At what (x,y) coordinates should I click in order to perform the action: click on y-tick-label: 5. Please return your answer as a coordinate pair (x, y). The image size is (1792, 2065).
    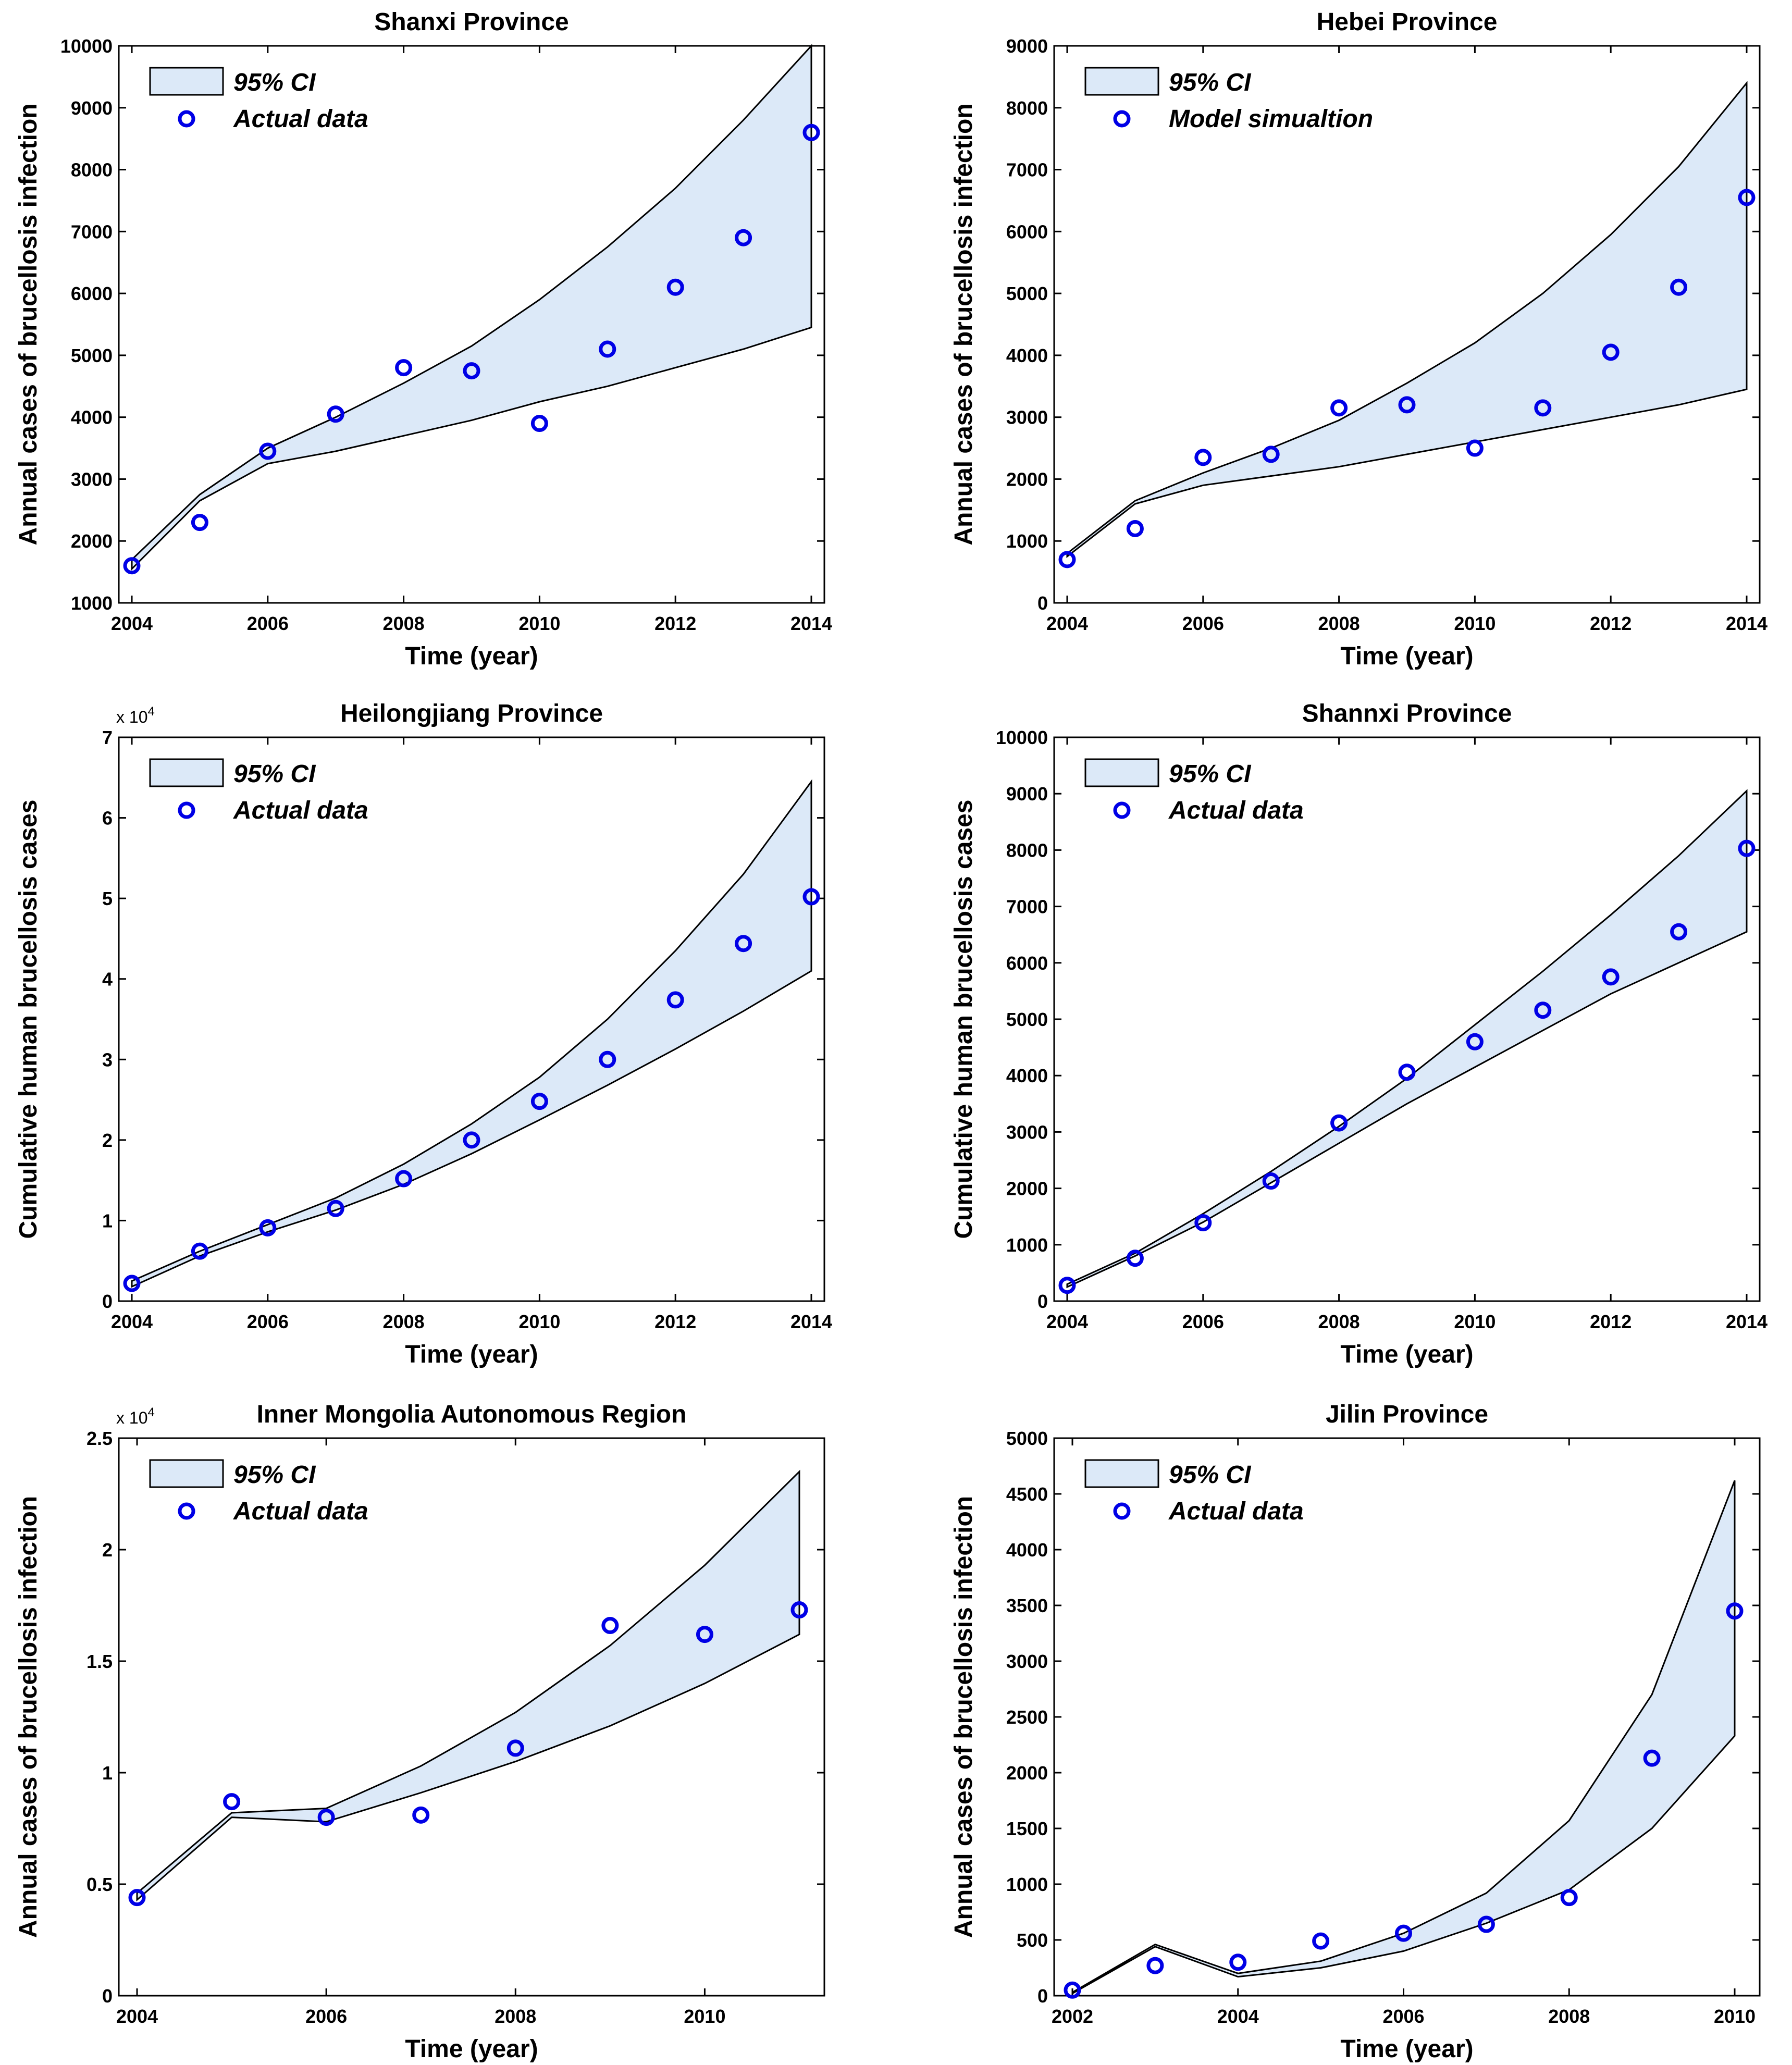
    Looking at the image, I should click on (107, 898).